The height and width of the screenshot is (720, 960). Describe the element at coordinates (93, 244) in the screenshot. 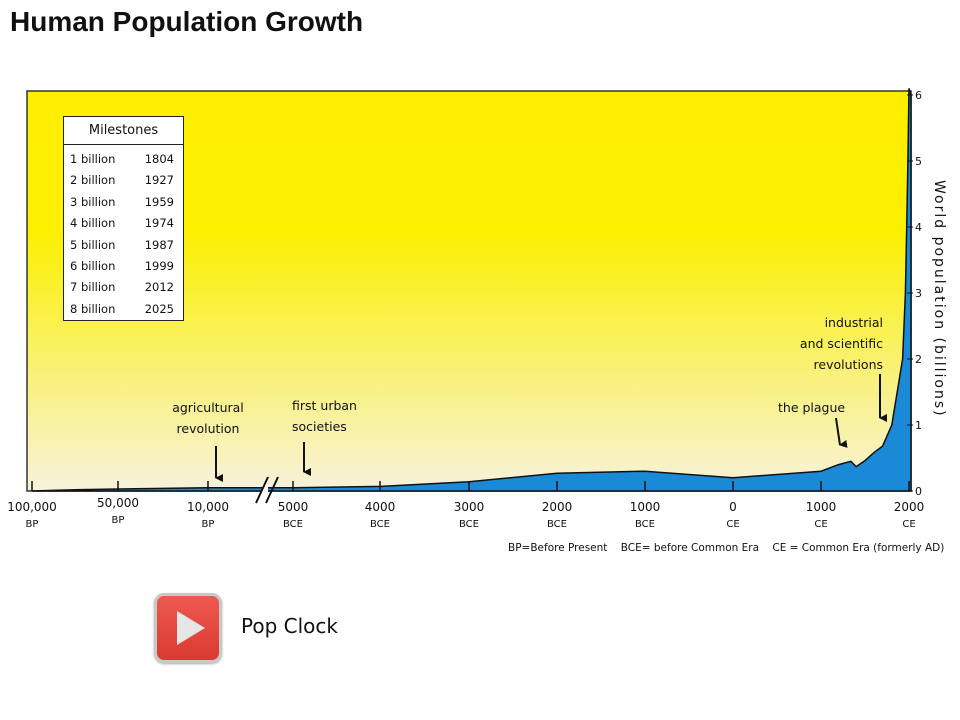

I see `milestone-label: 5 billion` at that location.